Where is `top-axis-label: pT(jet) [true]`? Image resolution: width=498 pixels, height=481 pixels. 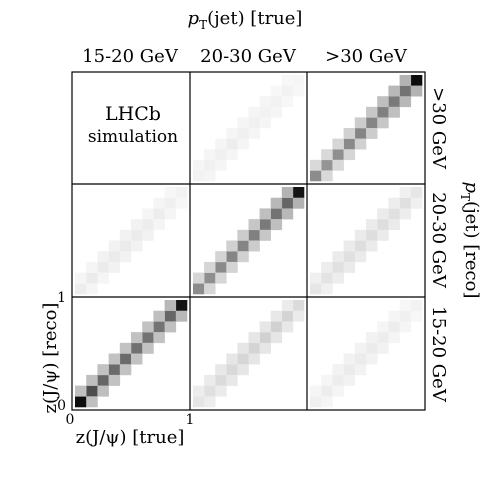 top-axis-label: pT(jet) [true] is located at coordinates (245, 20).